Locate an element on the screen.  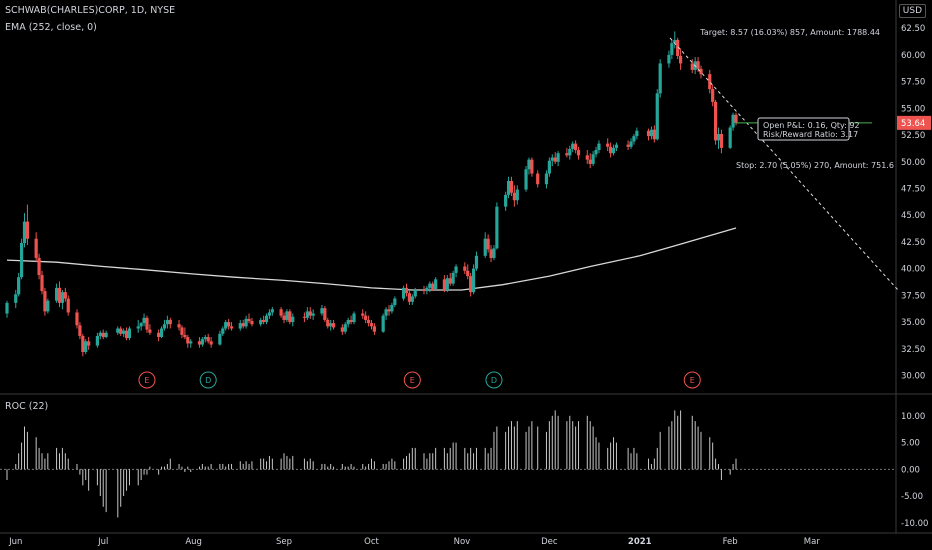
price-tick-label: 45.00 is located at coordinates (913, 216).